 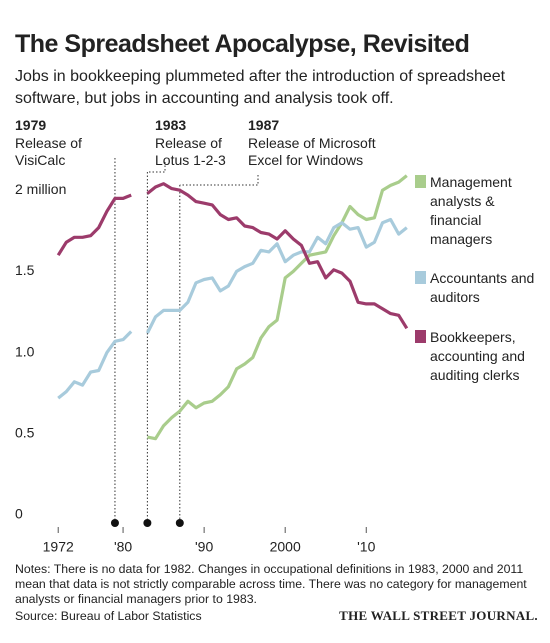 What do you see at coordinates (204, 547) in the screenshot?
I see `x-tick-label: '90` at bounding box center [204, 547].